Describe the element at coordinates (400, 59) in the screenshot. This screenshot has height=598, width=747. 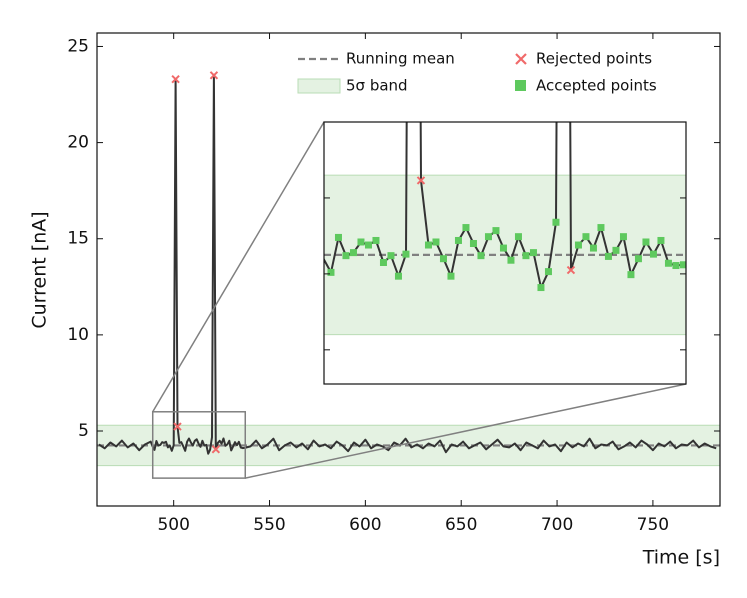
I see `legend-label: Running mean` at that location.